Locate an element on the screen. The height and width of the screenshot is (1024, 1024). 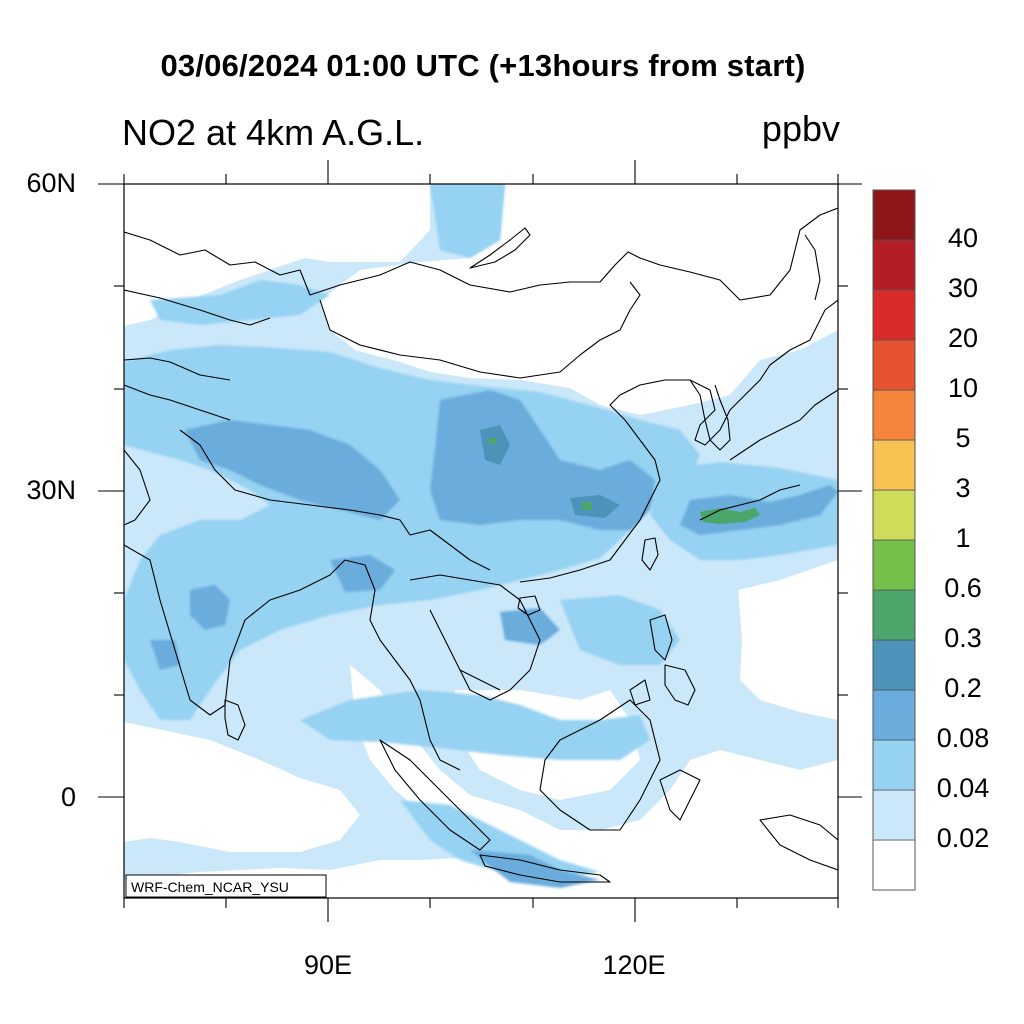
colorbar-level-label: 20 is located at coordinates (963, 338).